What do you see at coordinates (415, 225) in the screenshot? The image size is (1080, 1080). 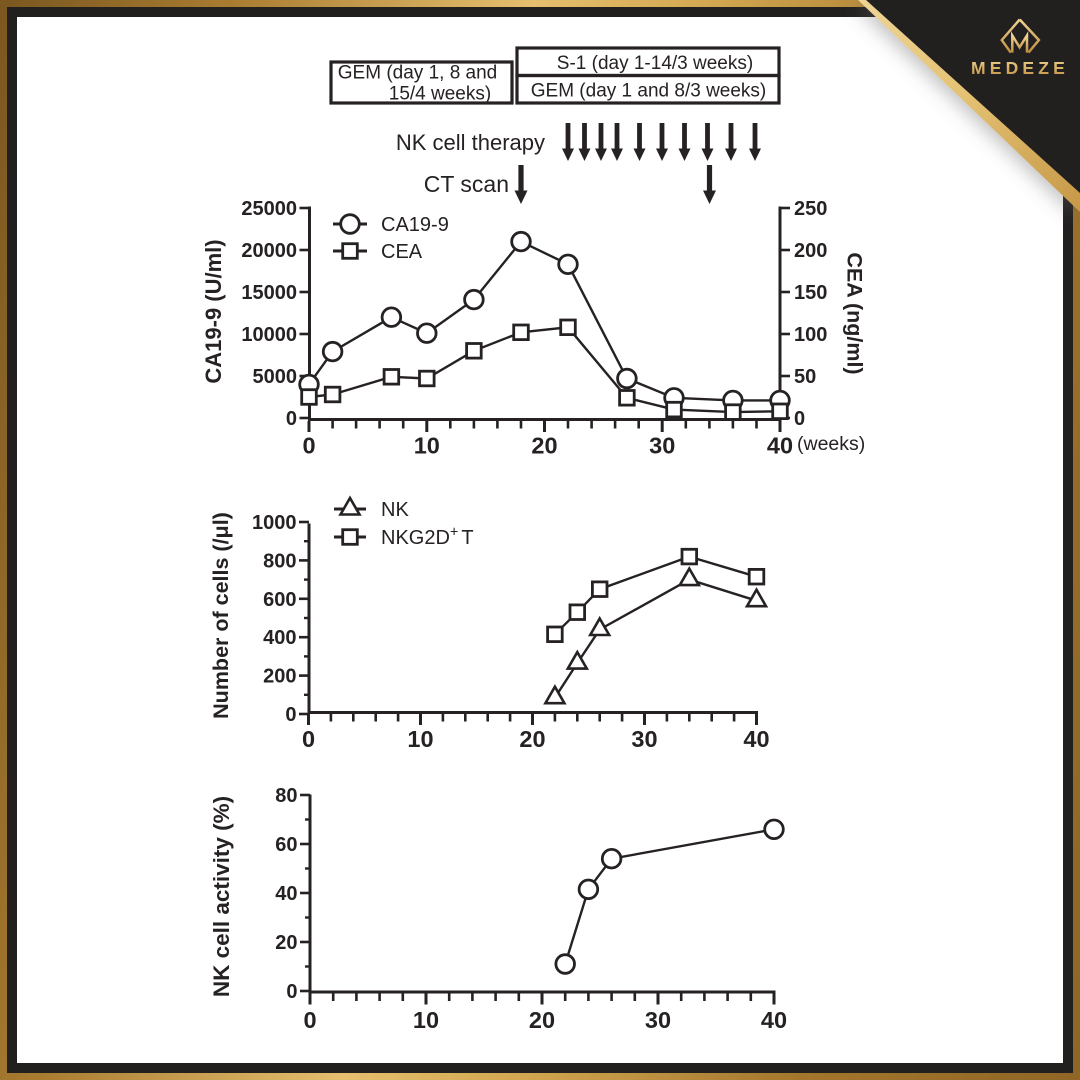 I see `svg-text: CA19-9` at bounding box center [415, 225].